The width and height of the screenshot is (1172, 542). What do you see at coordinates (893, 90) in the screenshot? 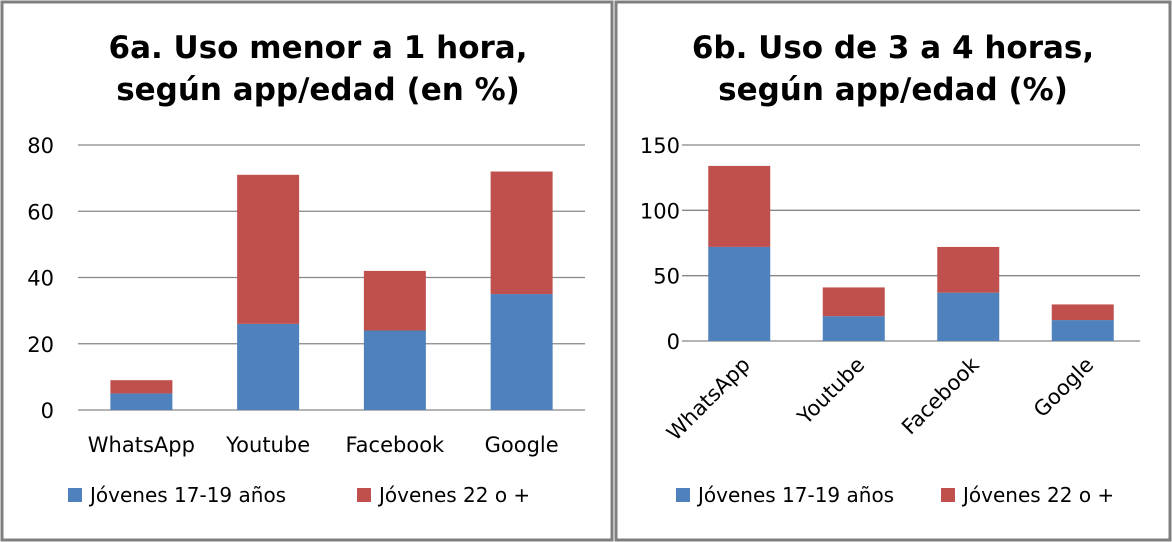
I see `chart-b-title-line-2: según app/edad (%)` at bounding box center [893, 90].